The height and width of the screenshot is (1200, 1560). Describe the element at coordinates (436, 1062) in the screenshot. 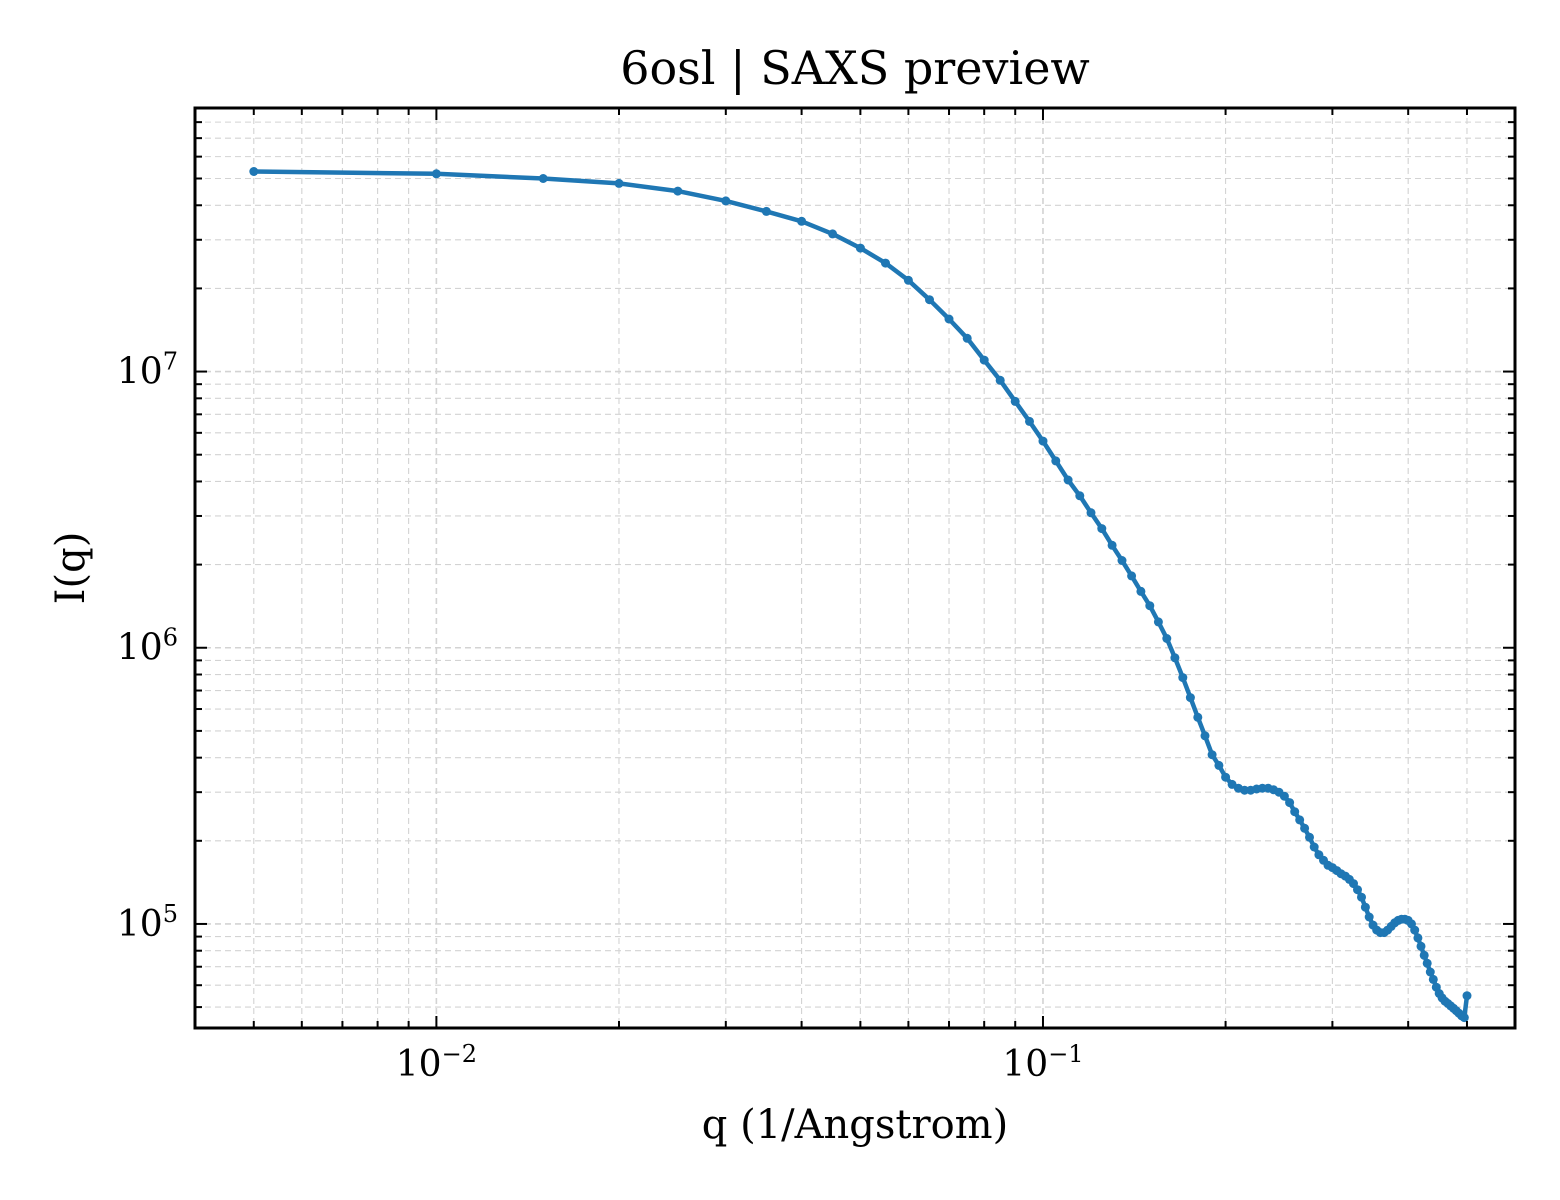

I see `x-tick-label: 10⁻²` at that location.